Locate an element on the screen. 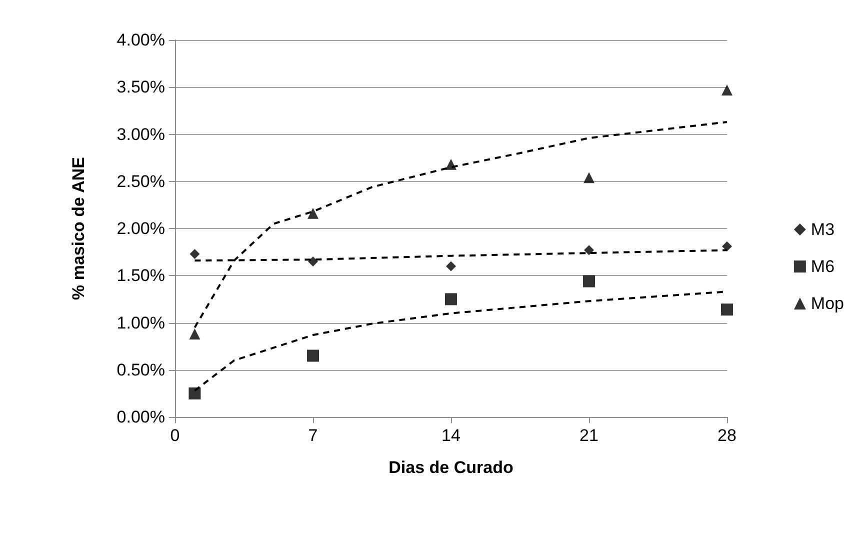  y-tick-label: 4.00% is located at coordinates (140, 40).